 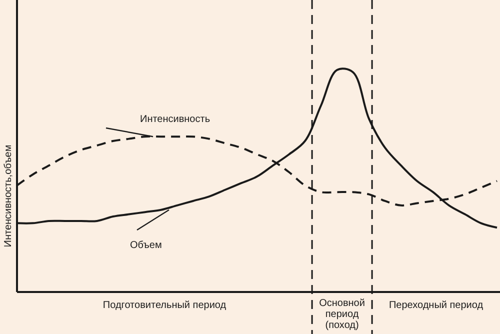 What do you see at coordinates (436, 305) in the screenshot?
I see `text: Переходный период` at bounding box center [436, 305].